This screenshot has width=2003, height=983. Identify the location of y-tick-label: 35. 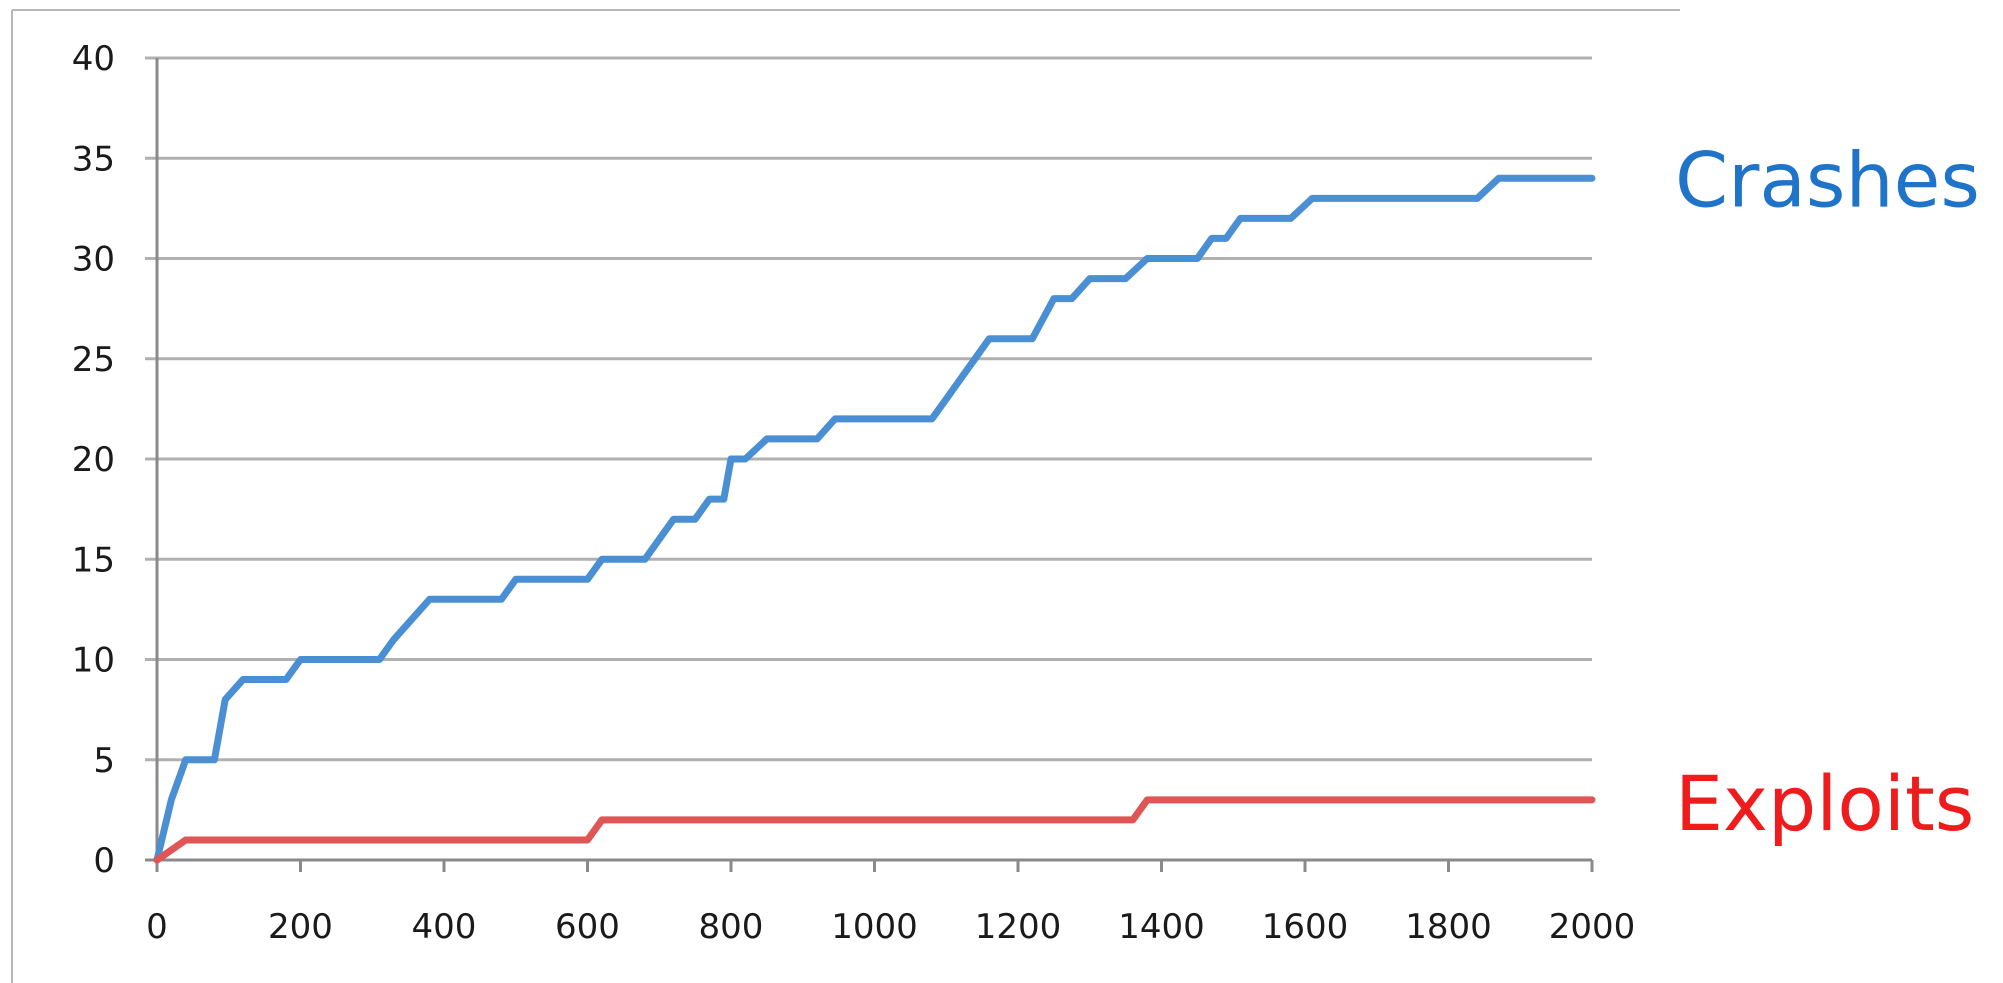
(93, 159).